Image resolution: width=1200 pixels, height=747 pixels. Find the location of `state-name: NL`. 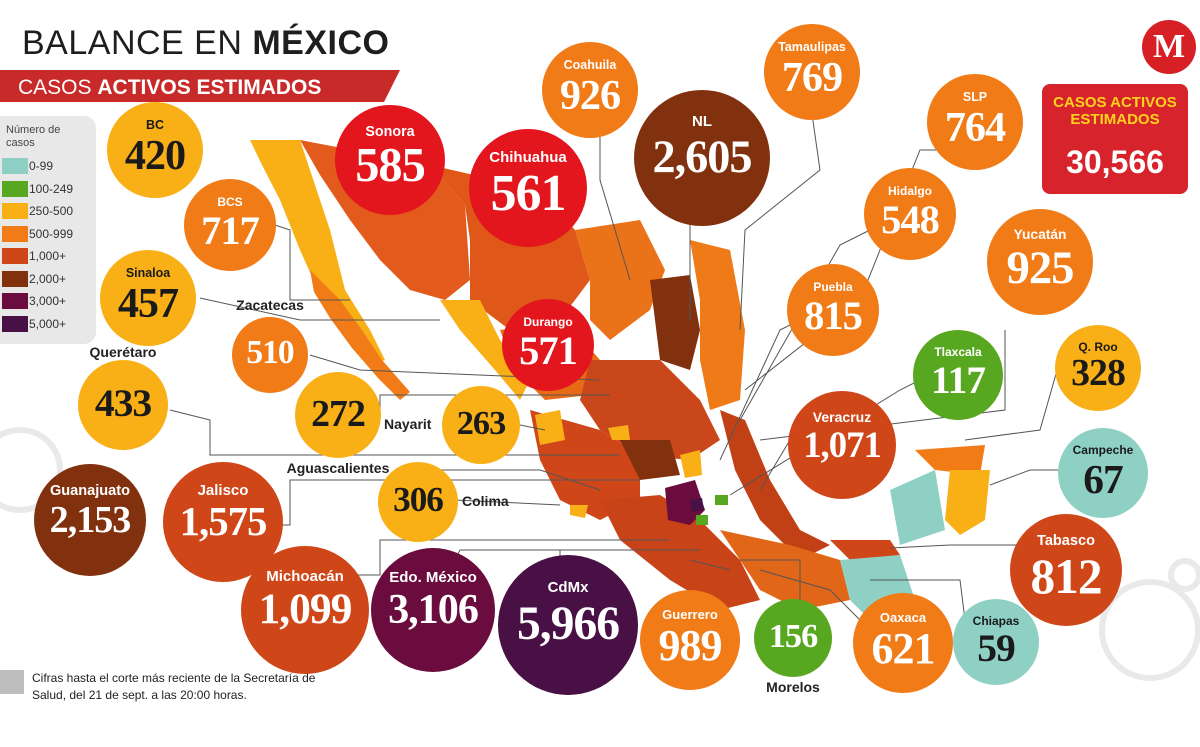

state-name: NL is located at coordinates (702, 122).